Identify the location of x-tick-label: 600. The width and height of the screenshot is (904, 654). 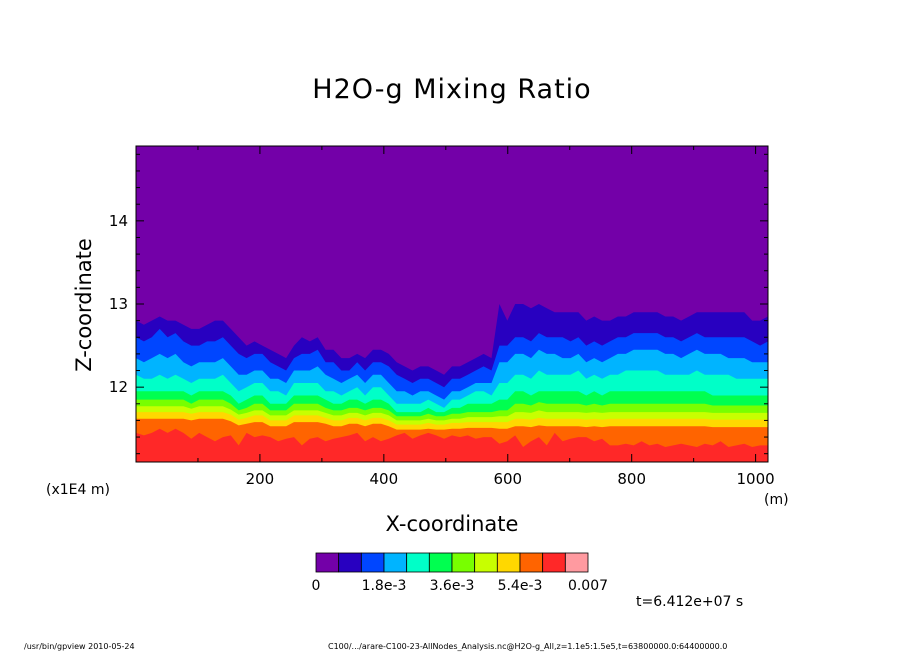
(507, 479).